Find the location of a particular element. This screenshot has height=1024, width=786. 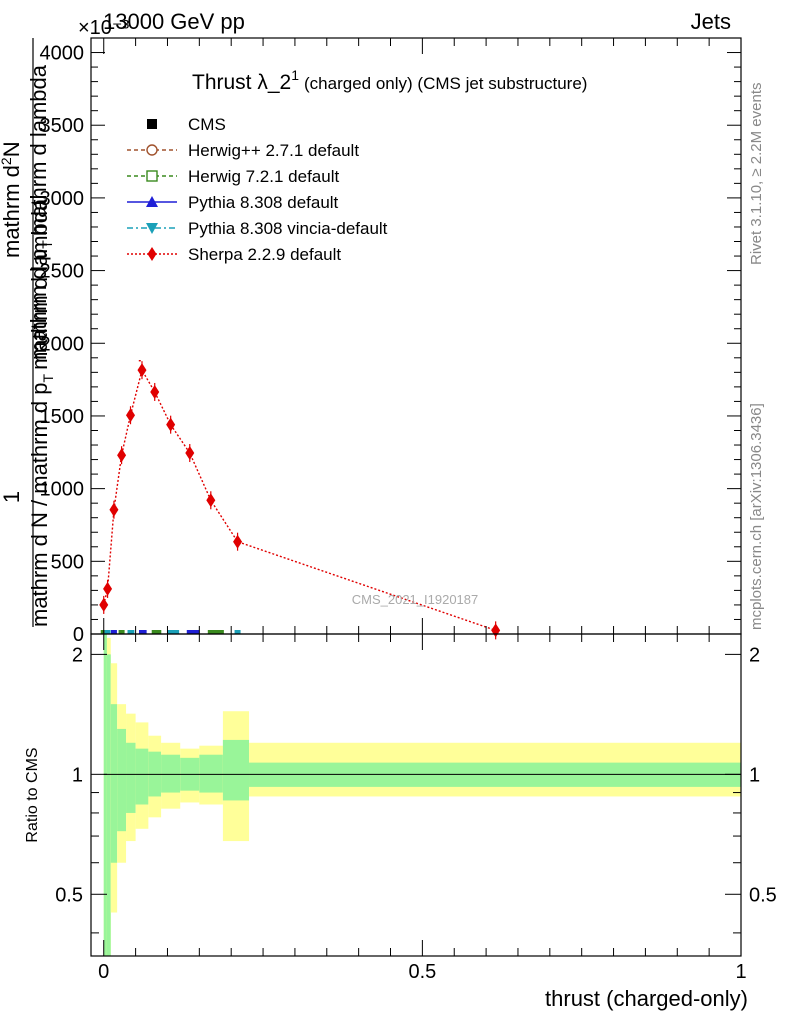

ratio-y-tick-labels-right: 0.5 1 2 is located at coordinates (763, 775).